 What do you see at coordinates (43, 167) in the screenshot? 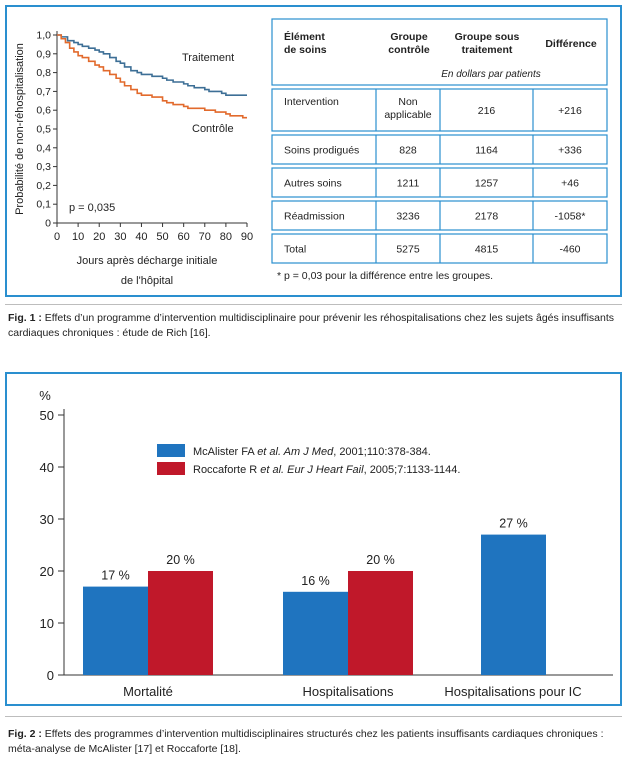
I see `y-tick-label: 0,3` at bounding box center [43, 167].